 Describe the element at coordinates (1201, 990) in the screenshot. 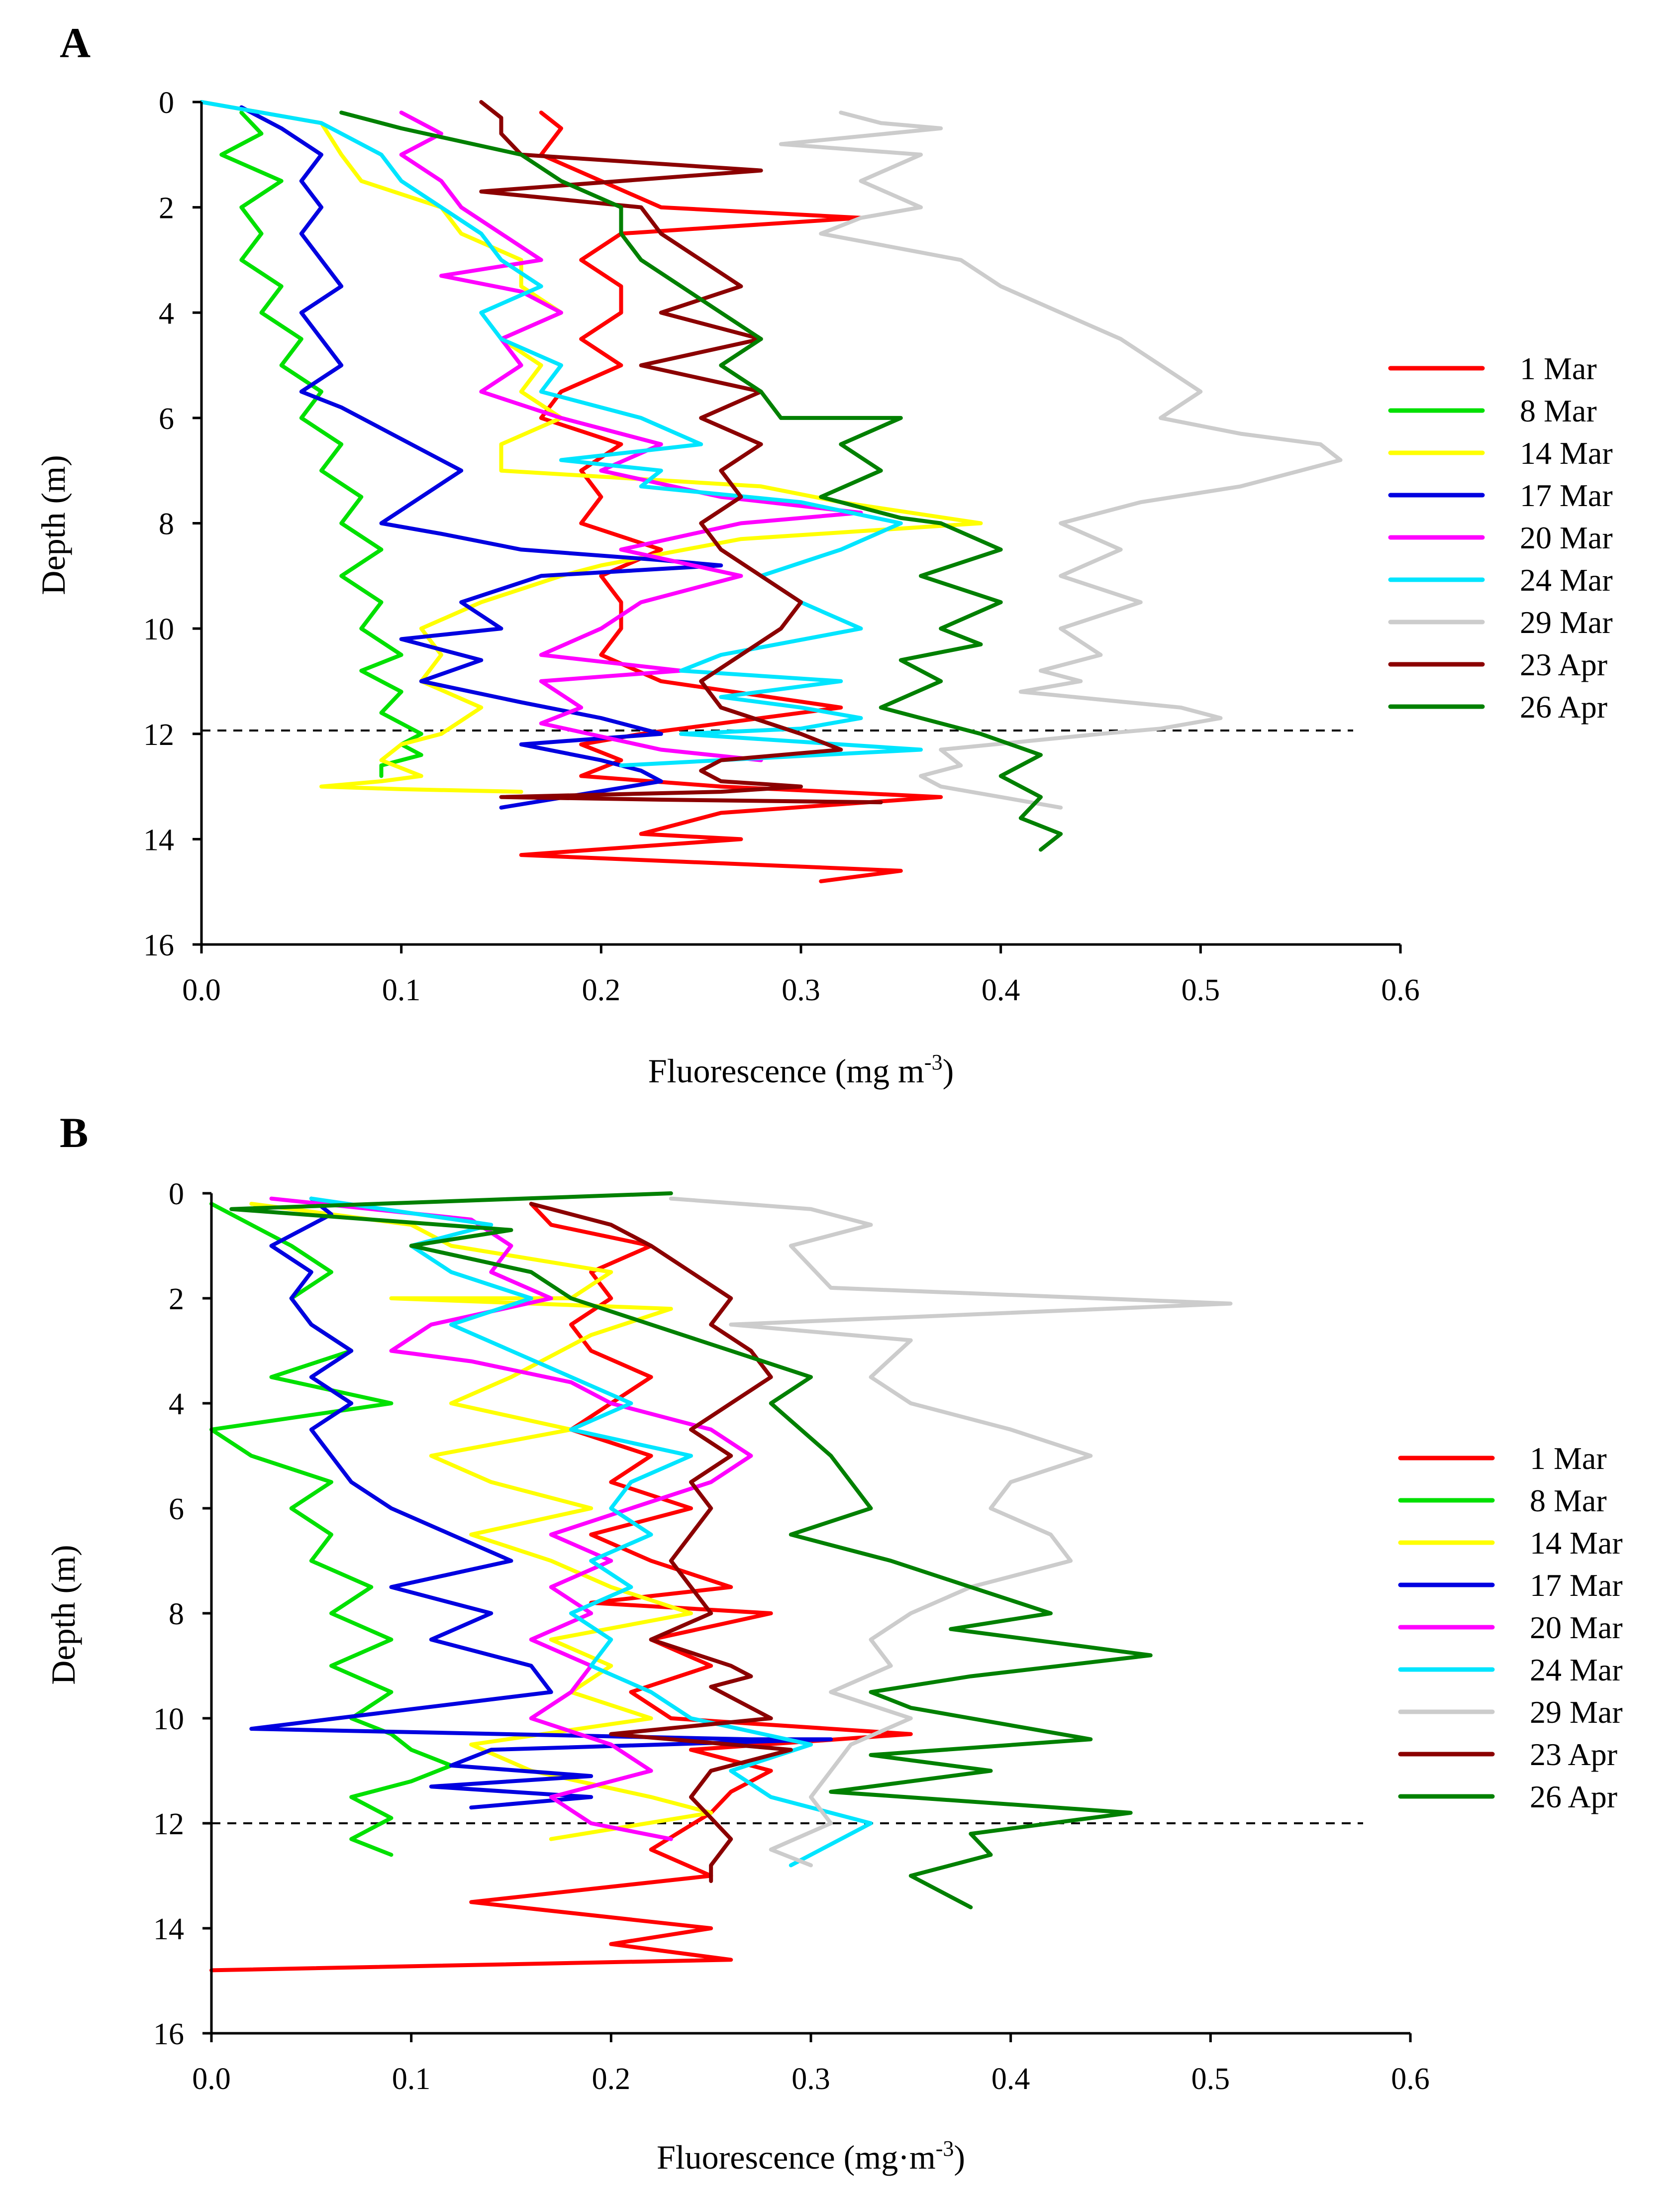

I see `x-tick-label-a-5: 0.5` at that location.